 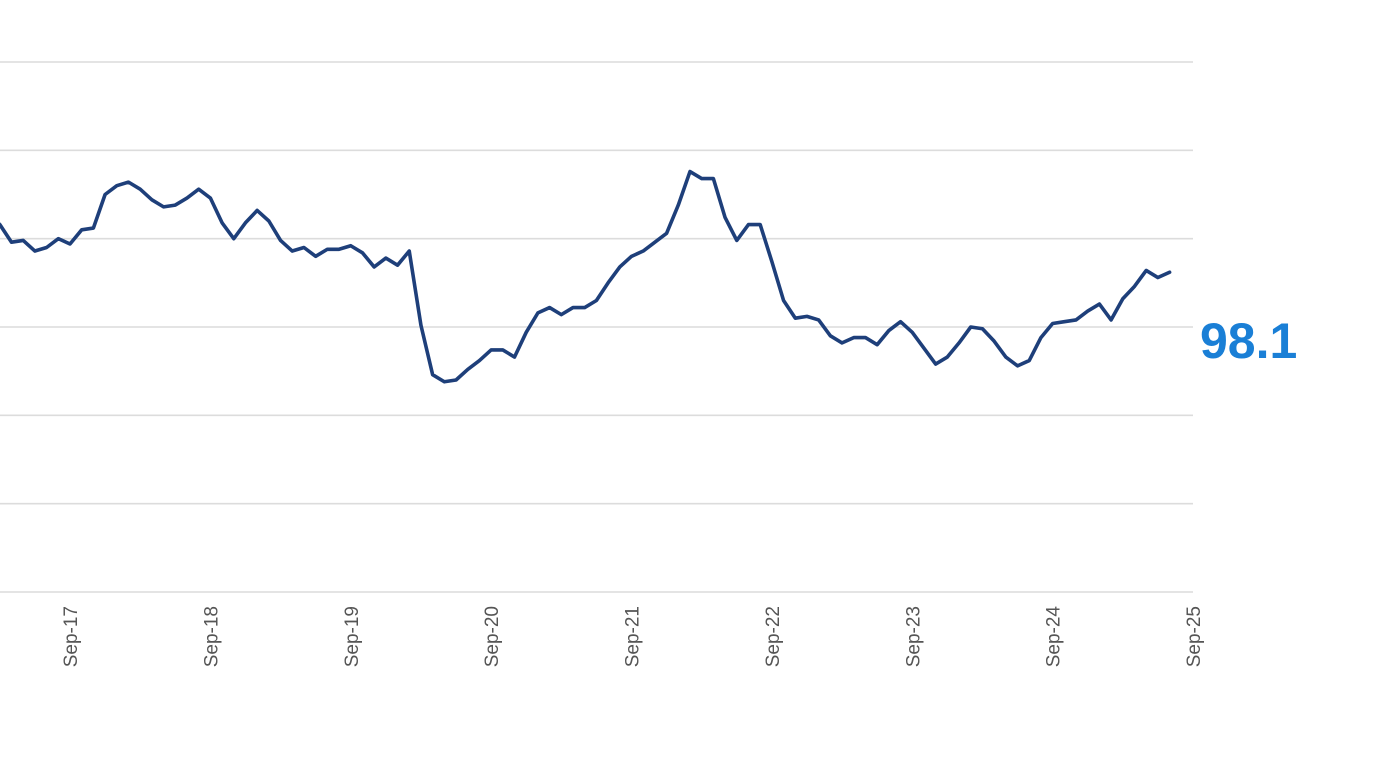 What do you see at coordinates (492, 636) in the screenshot?
I see `x-tick-label: Sep-20` at bounding box center [492, 636].